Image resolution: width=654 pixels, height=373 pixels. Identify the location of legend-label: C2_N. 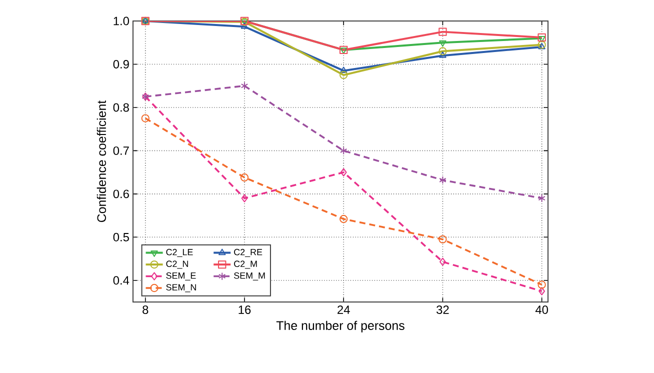
(177, 264).